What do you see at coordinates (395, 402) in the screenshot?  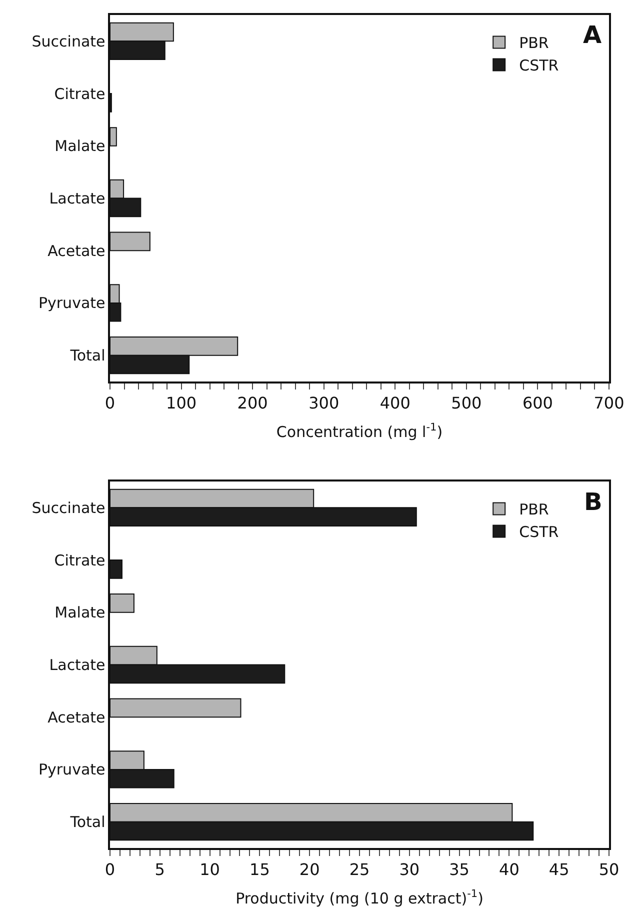 I see `x-tick-label: 400` at bounding box center [395, 402].